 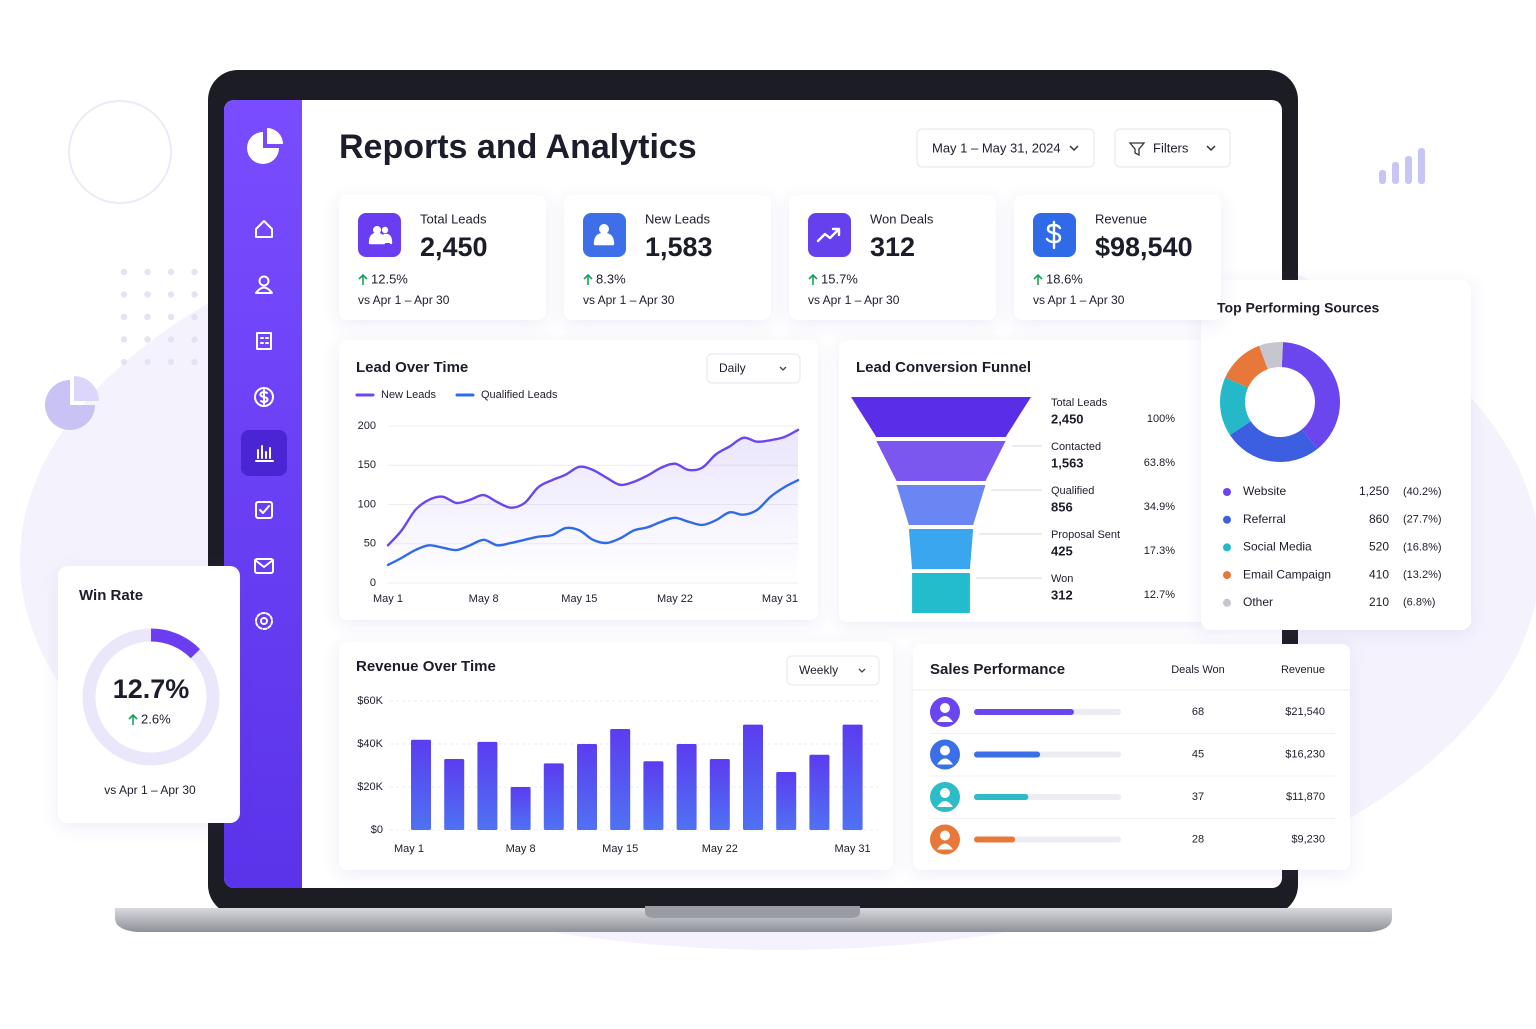 I want to click on nav-revenue, so click(x=264, y=397).